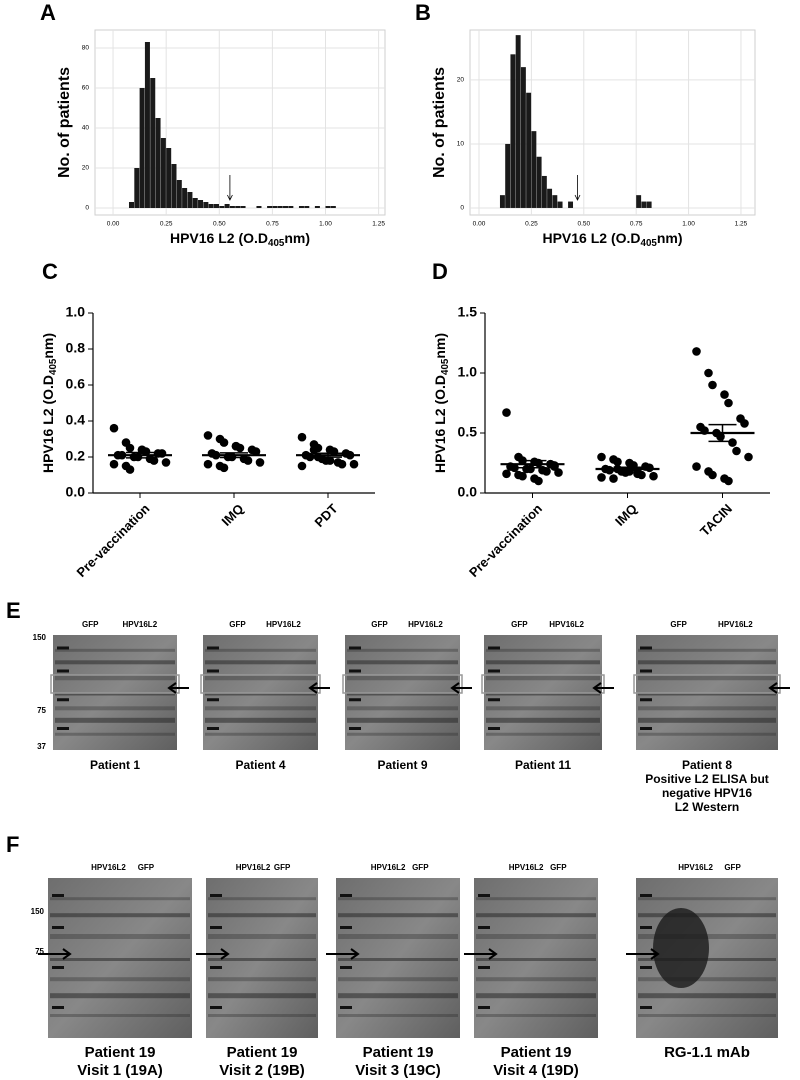  I want to click on cutoff-arrow, so click(230, 188).